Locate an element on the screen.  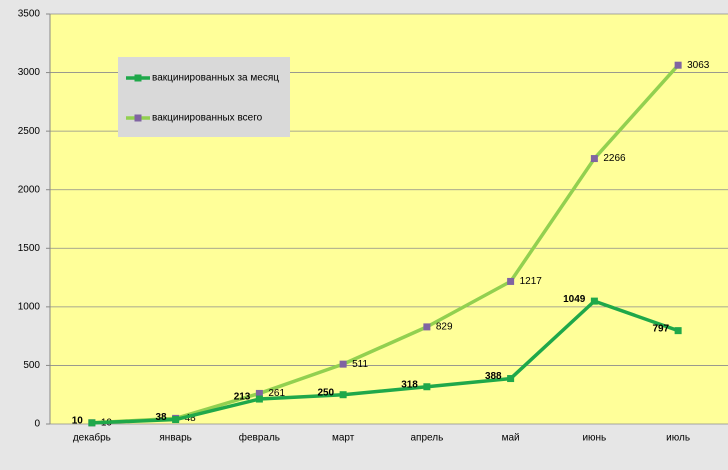
data-label: 829 is located at coordinates (444, 327).